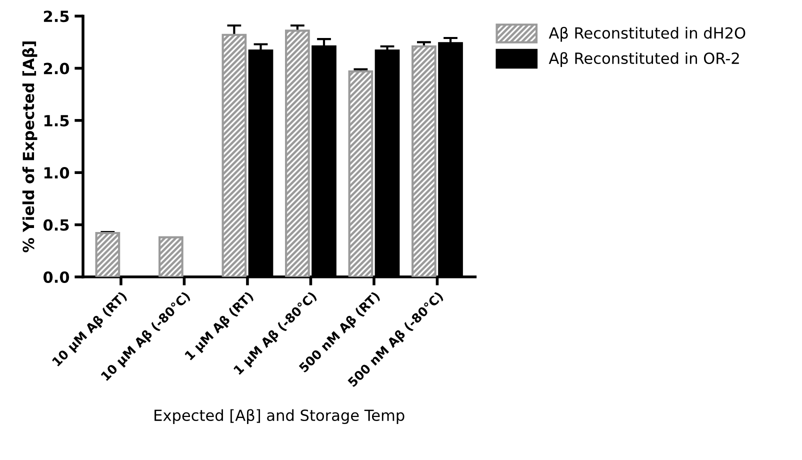 The height and width of the screenshot is (460, 802). What do you see at coordinates (56, 225) in the screenshot?
I see `y-tick-label: 0.5` at bounding box center [56, 225].